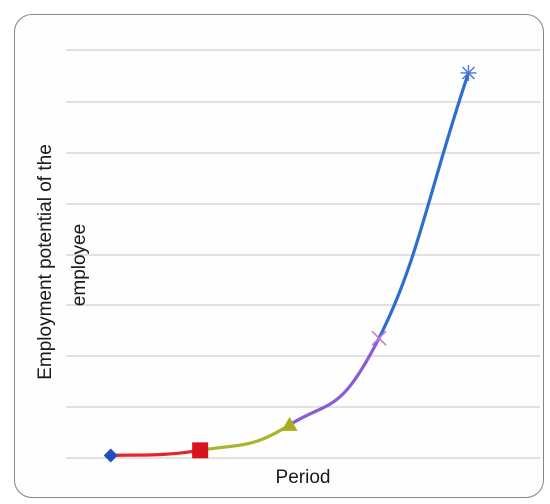 This screenshot has height=504, width=550. I want to click on x-axis-label: Period, so click(303, 477).